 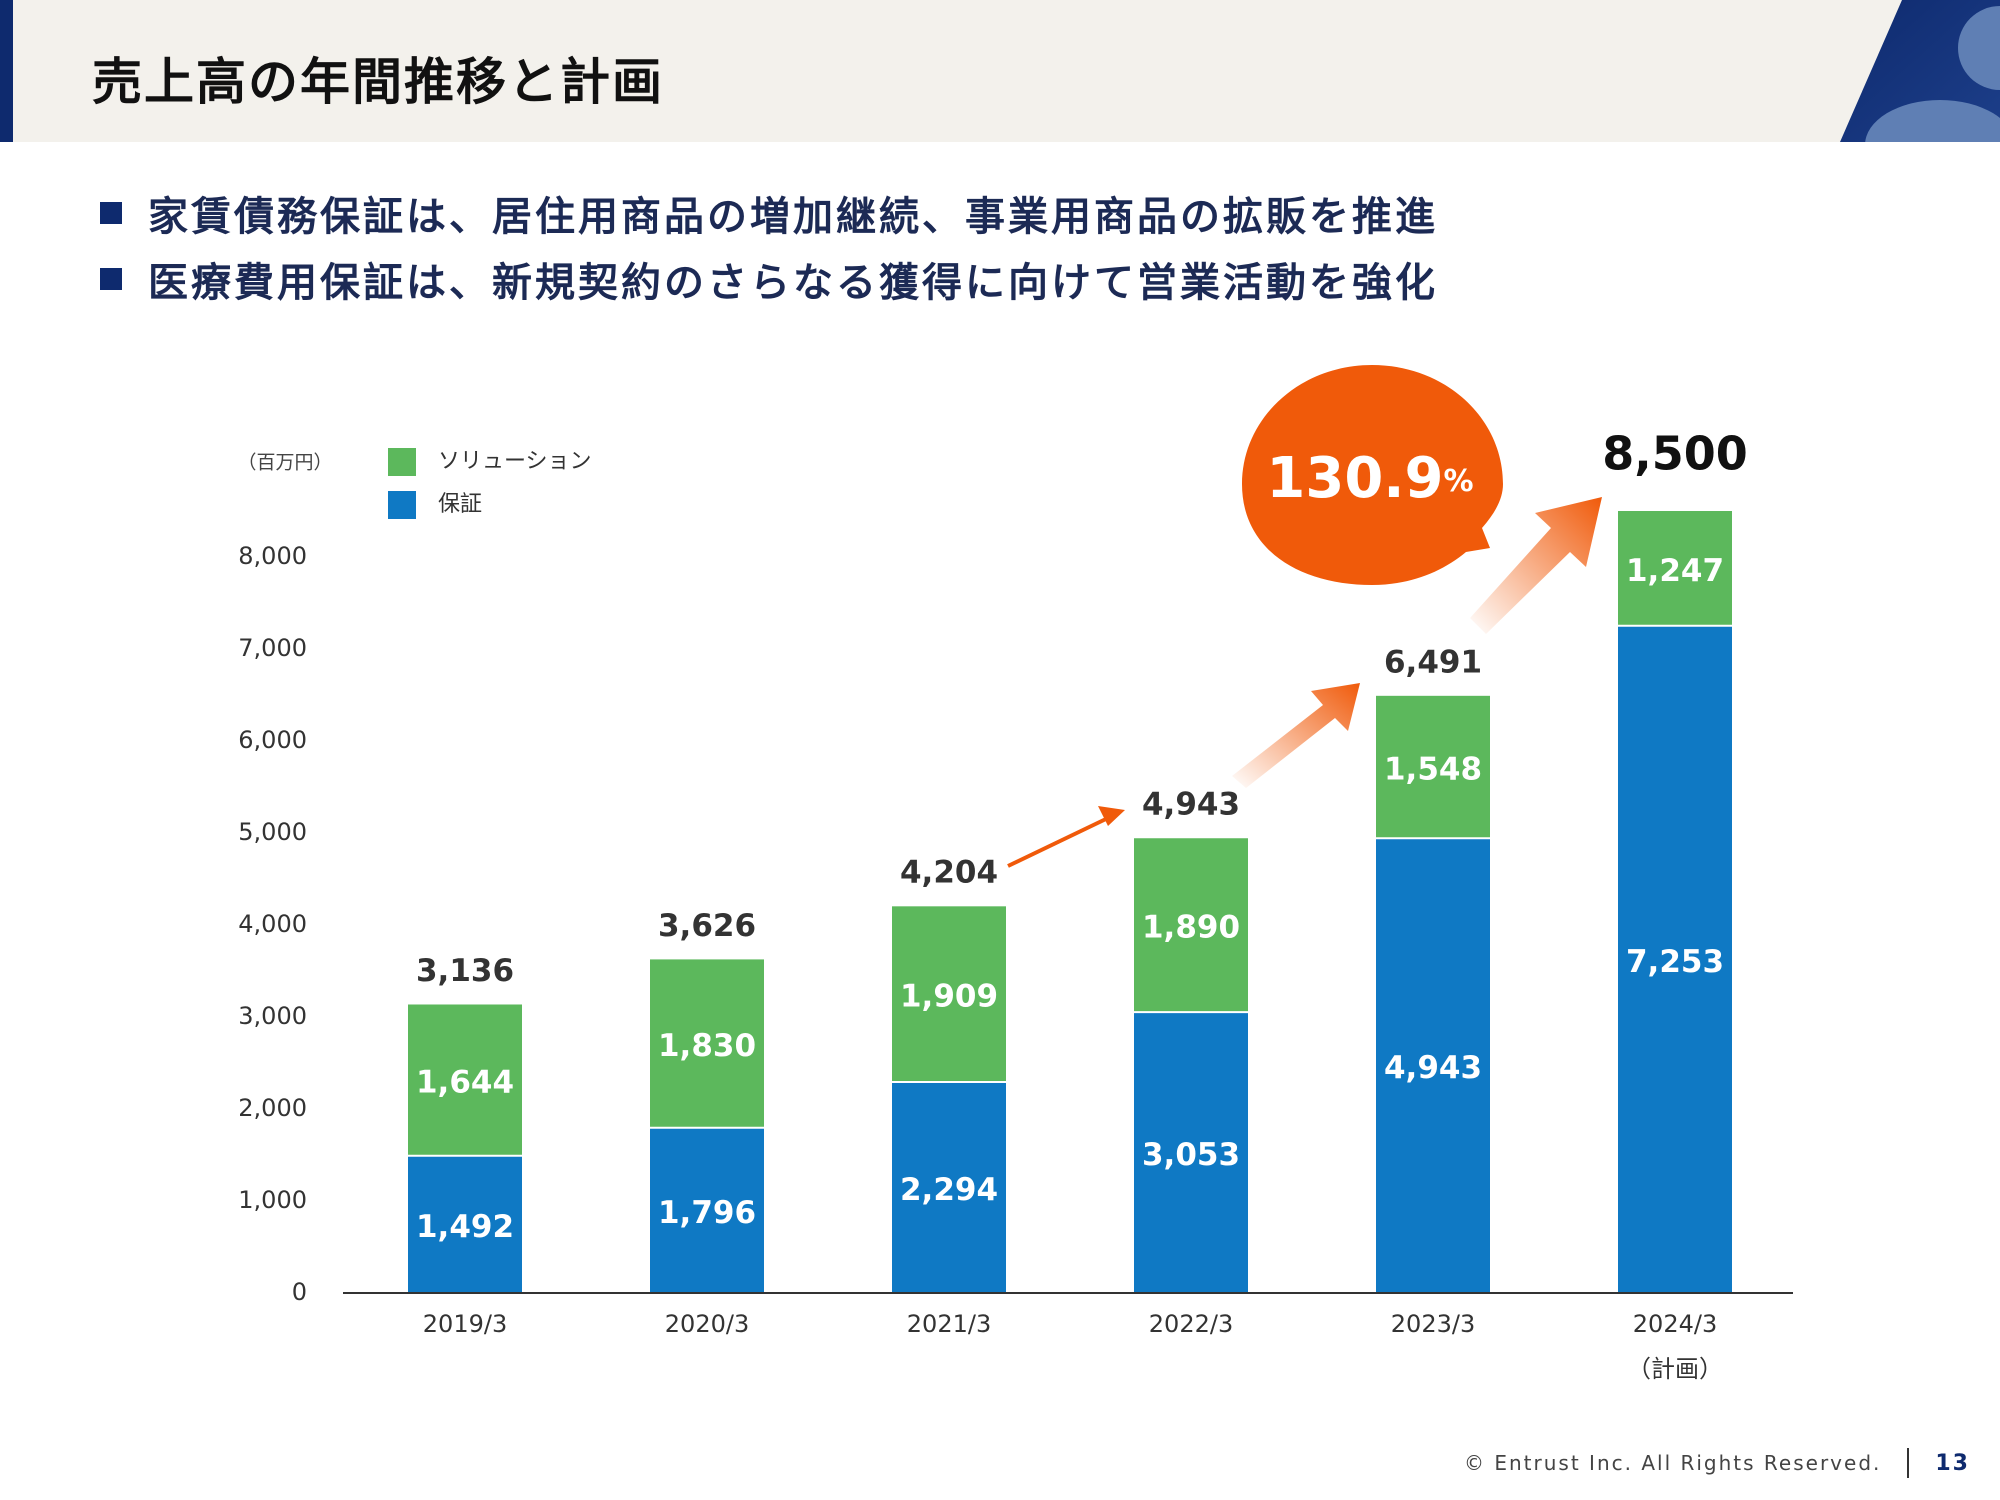 What do you see at coordinates (272, 740) in the screenshot?
I see `y-tick-label: 6,000` at bounding box center [272, 740].